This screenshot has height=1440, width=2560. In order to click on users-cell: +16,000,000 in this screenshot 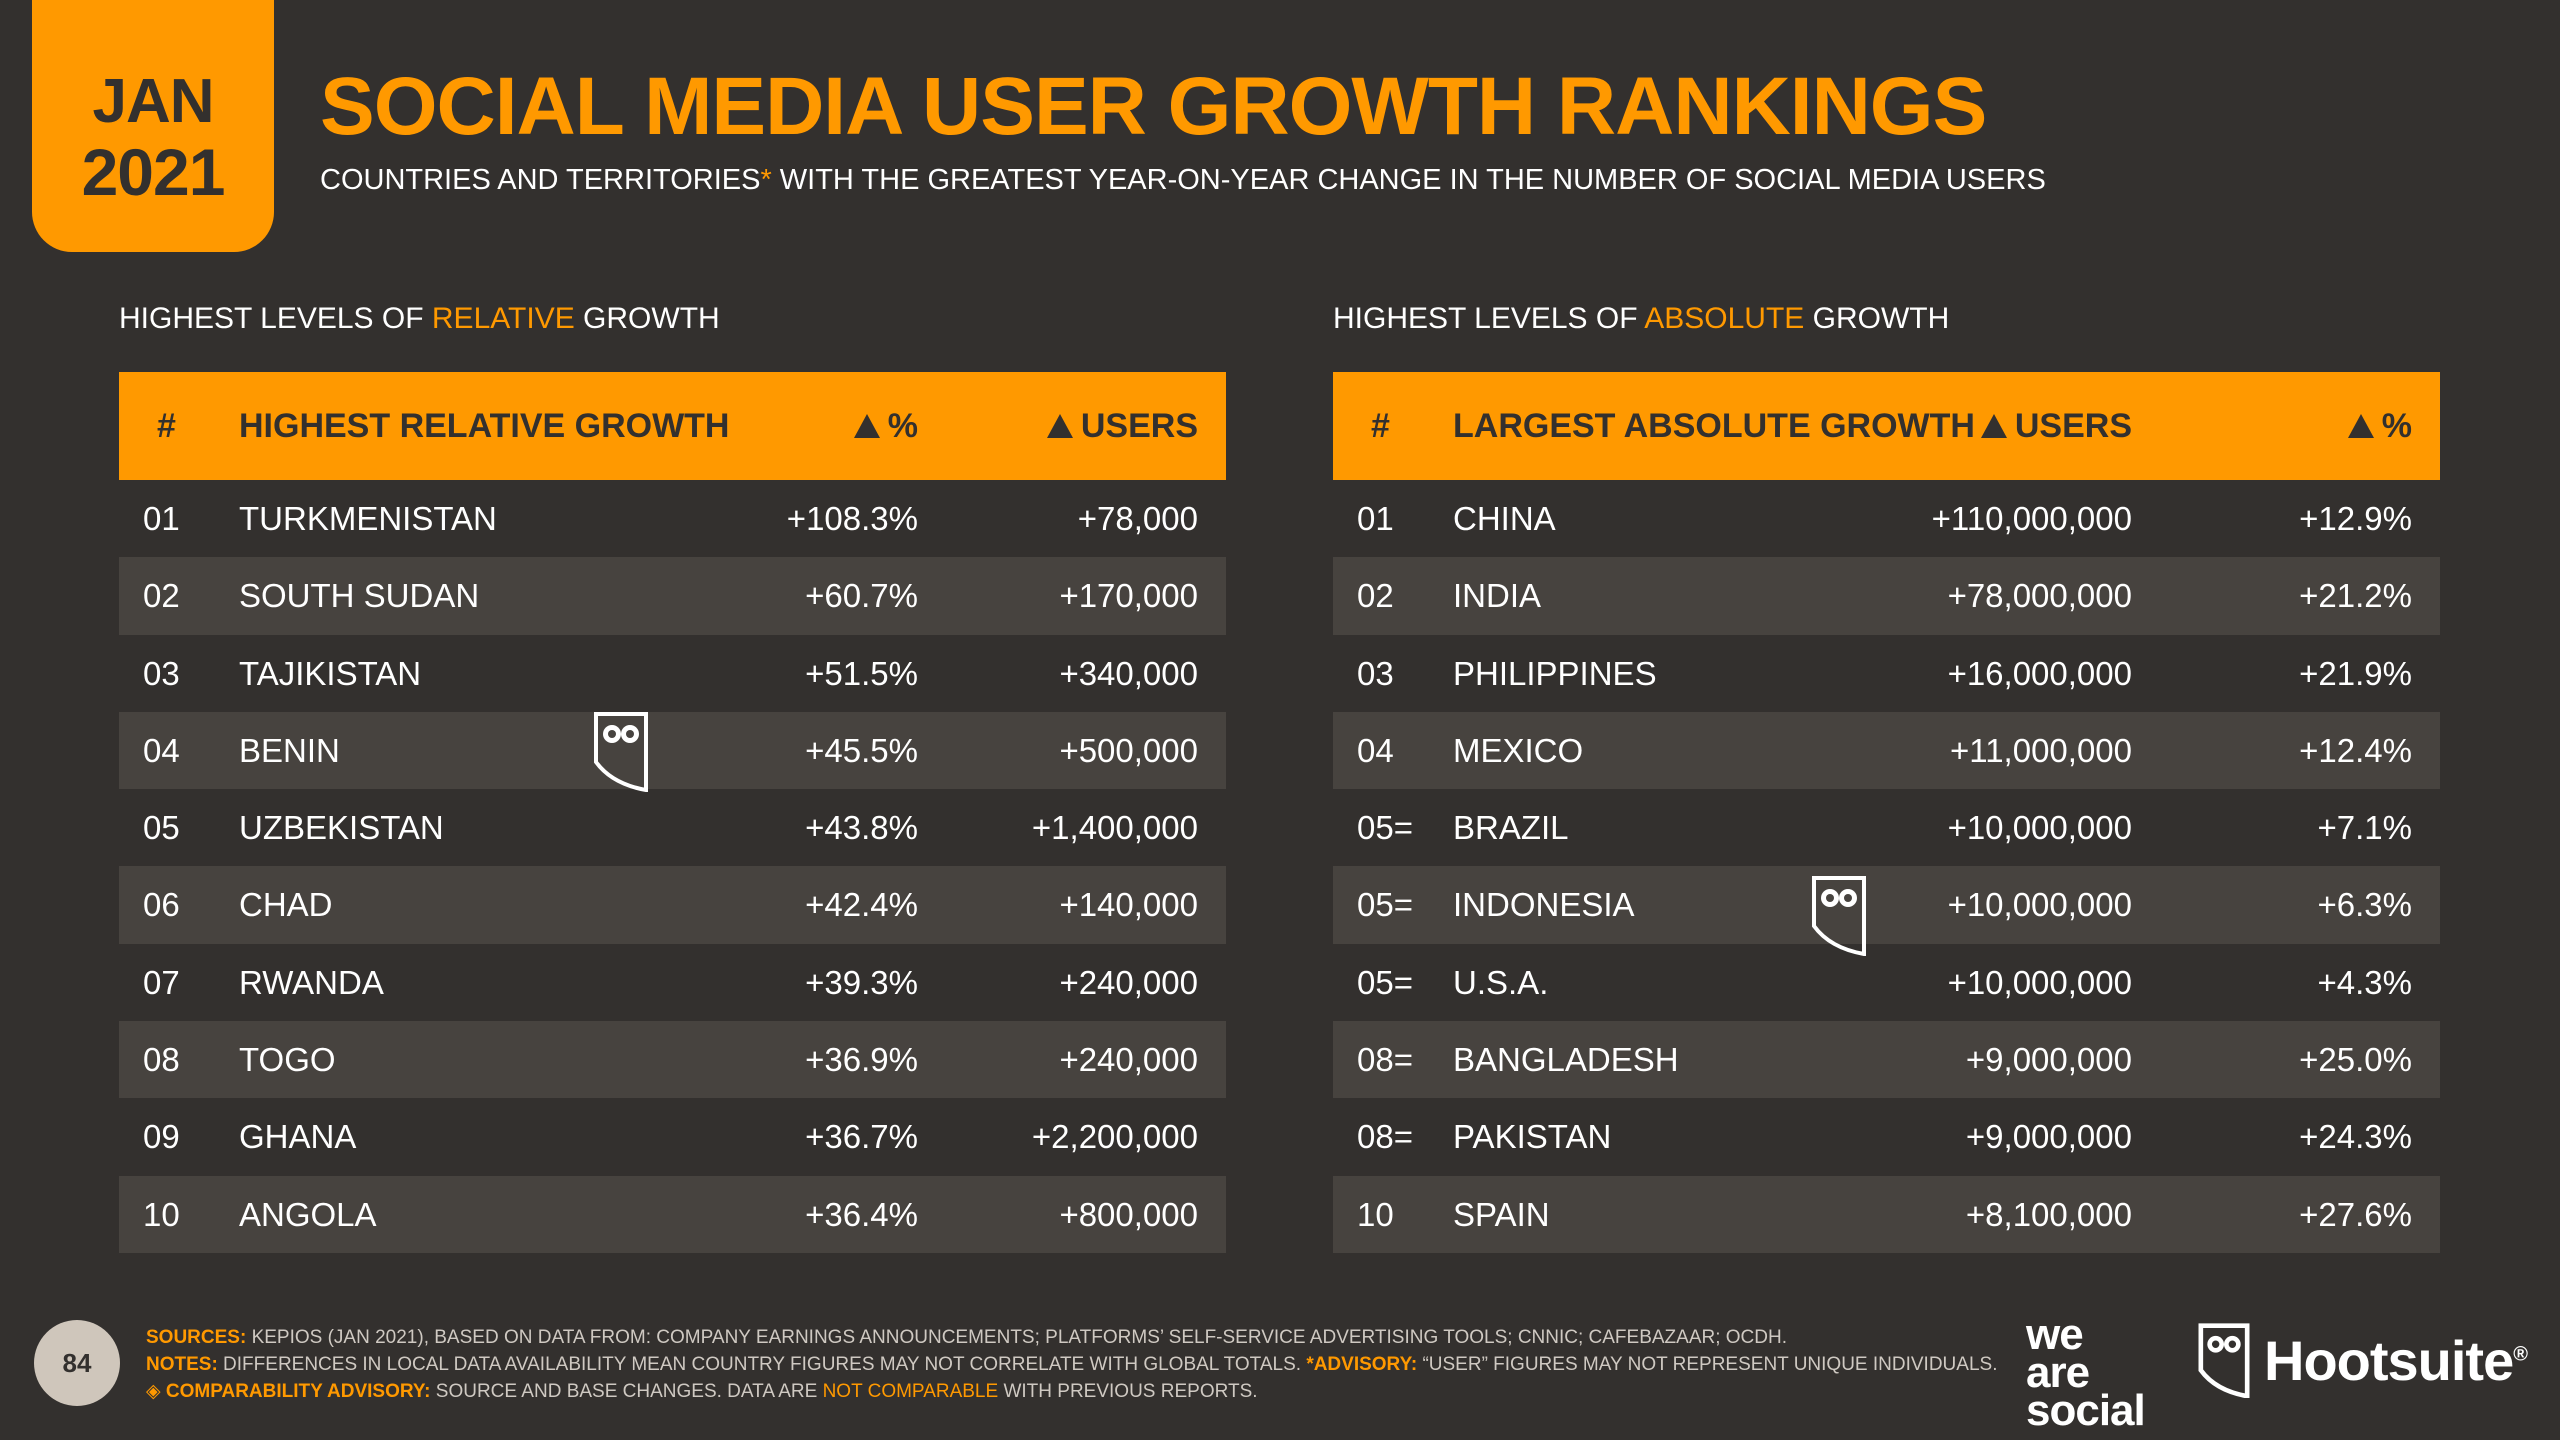, I will do `click(2039, 673)`.